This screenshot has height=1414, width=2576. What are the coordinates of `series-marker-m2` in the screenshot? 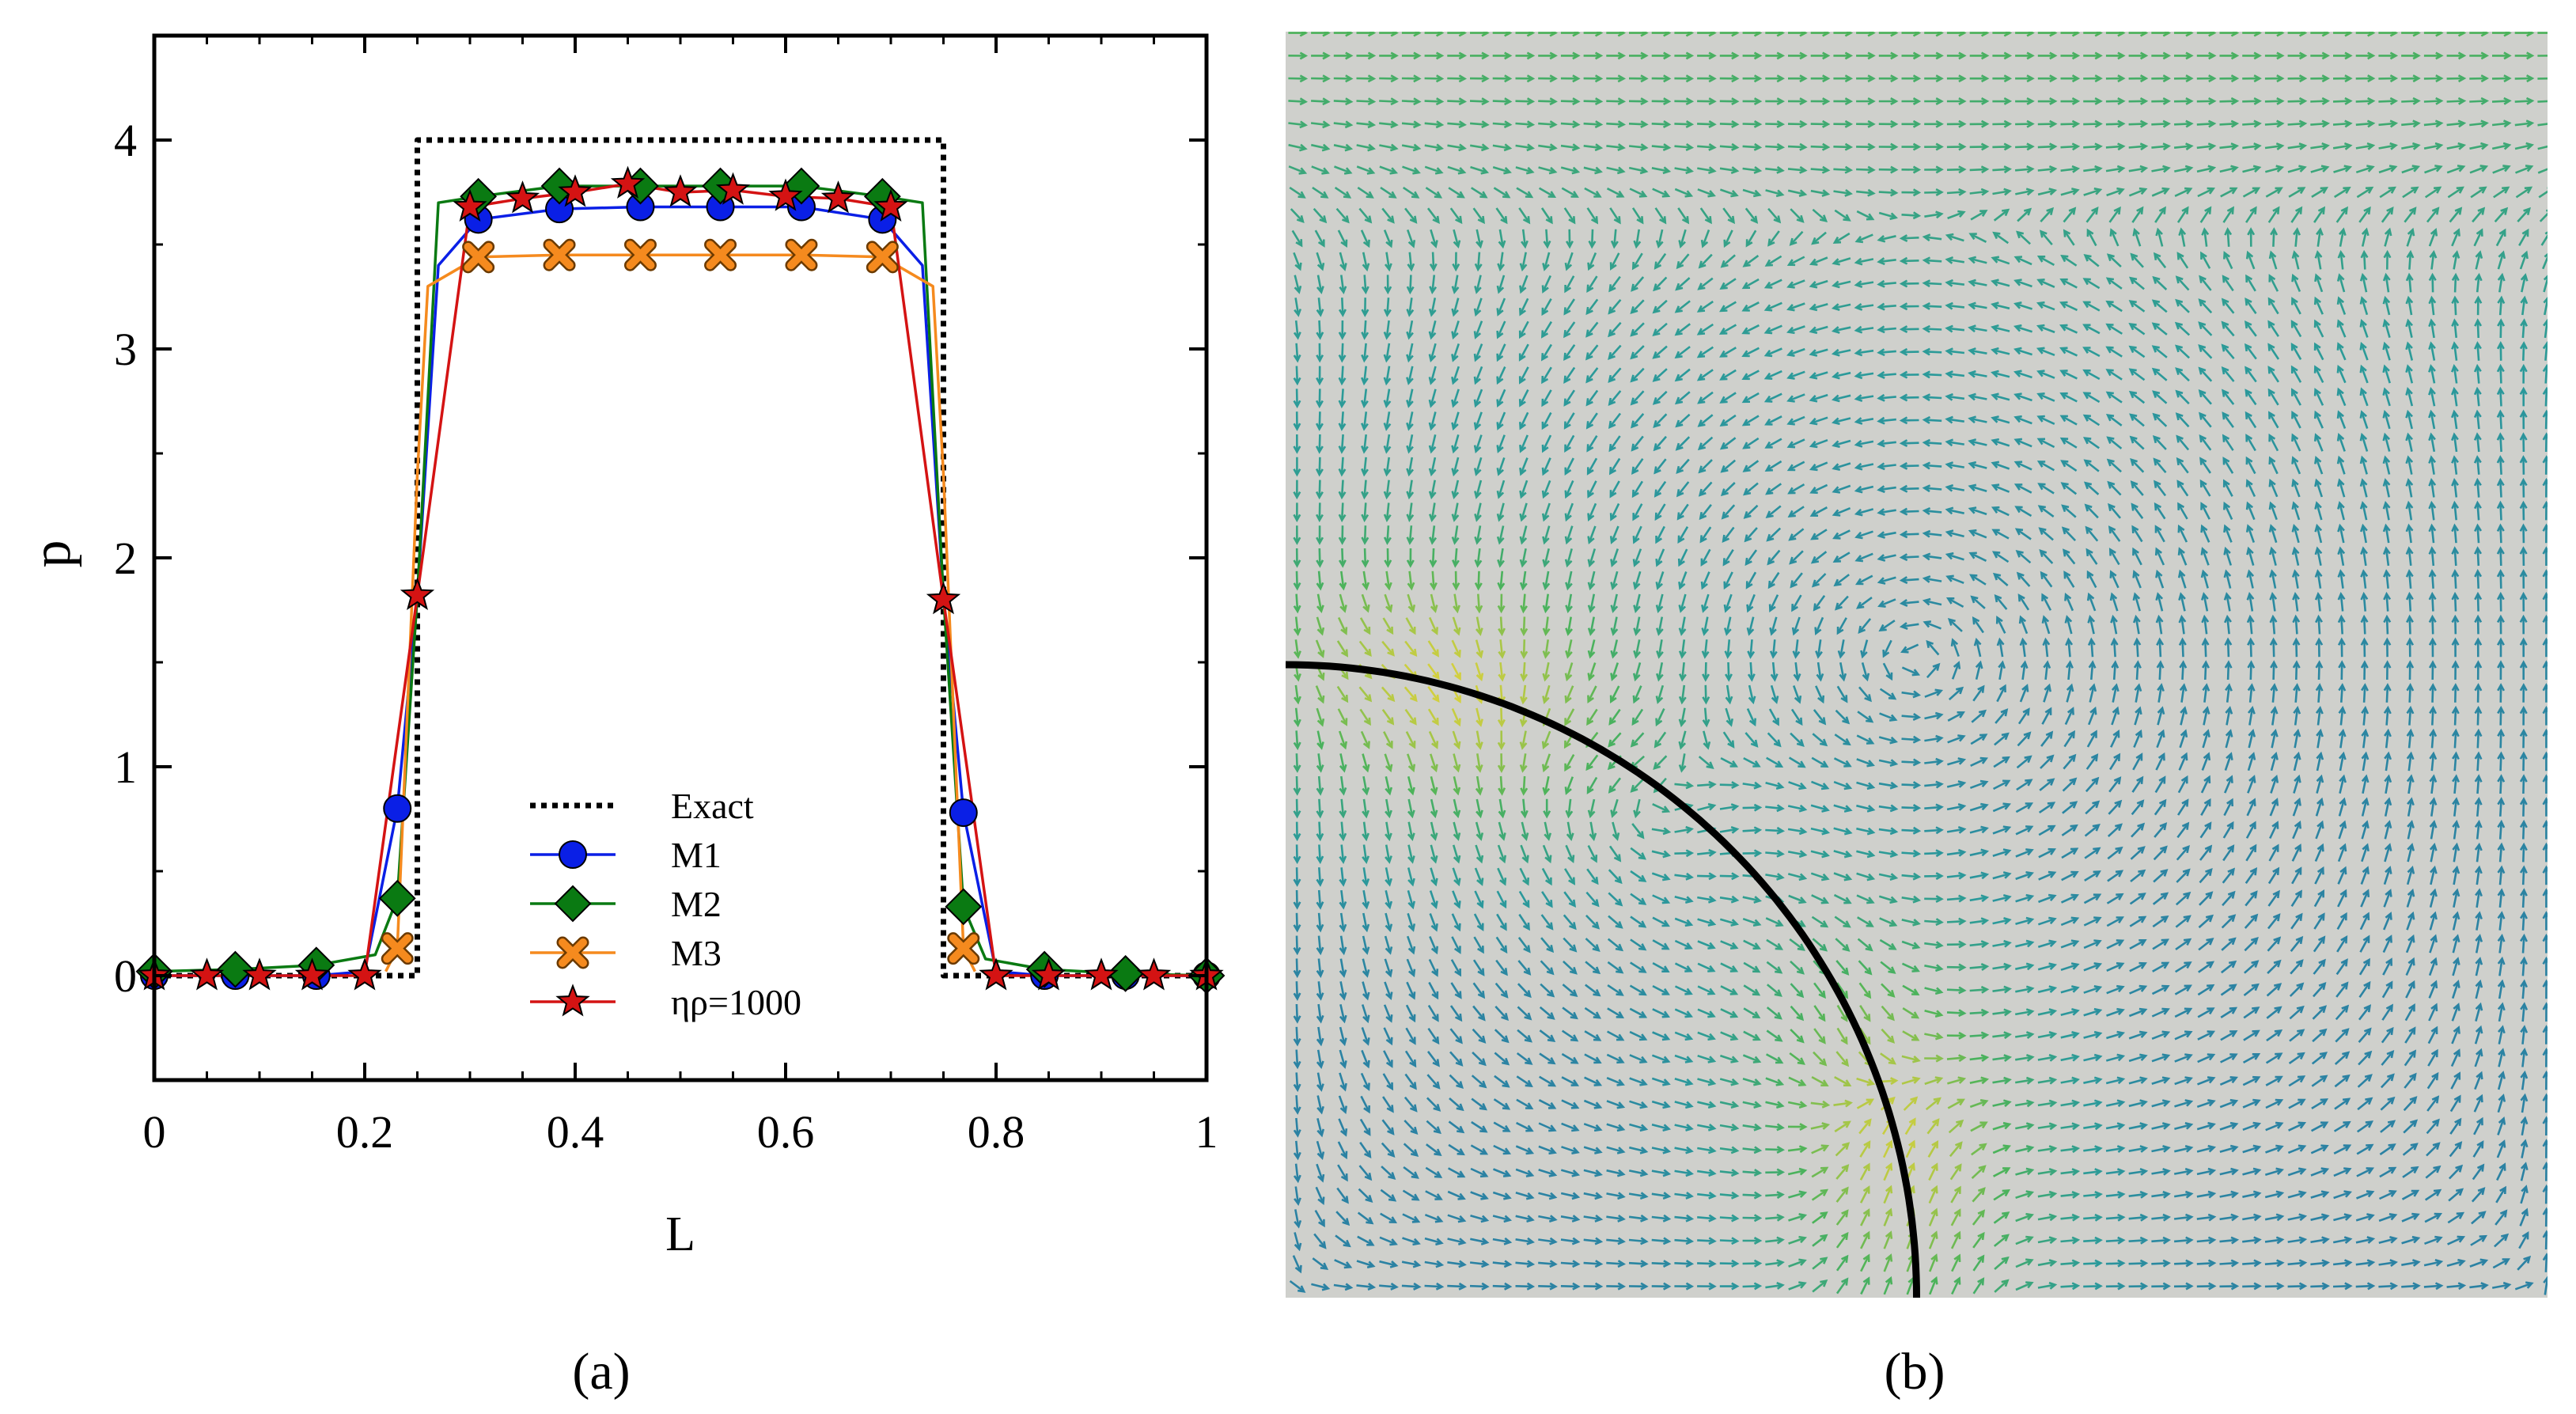 It's located at (397, 898).